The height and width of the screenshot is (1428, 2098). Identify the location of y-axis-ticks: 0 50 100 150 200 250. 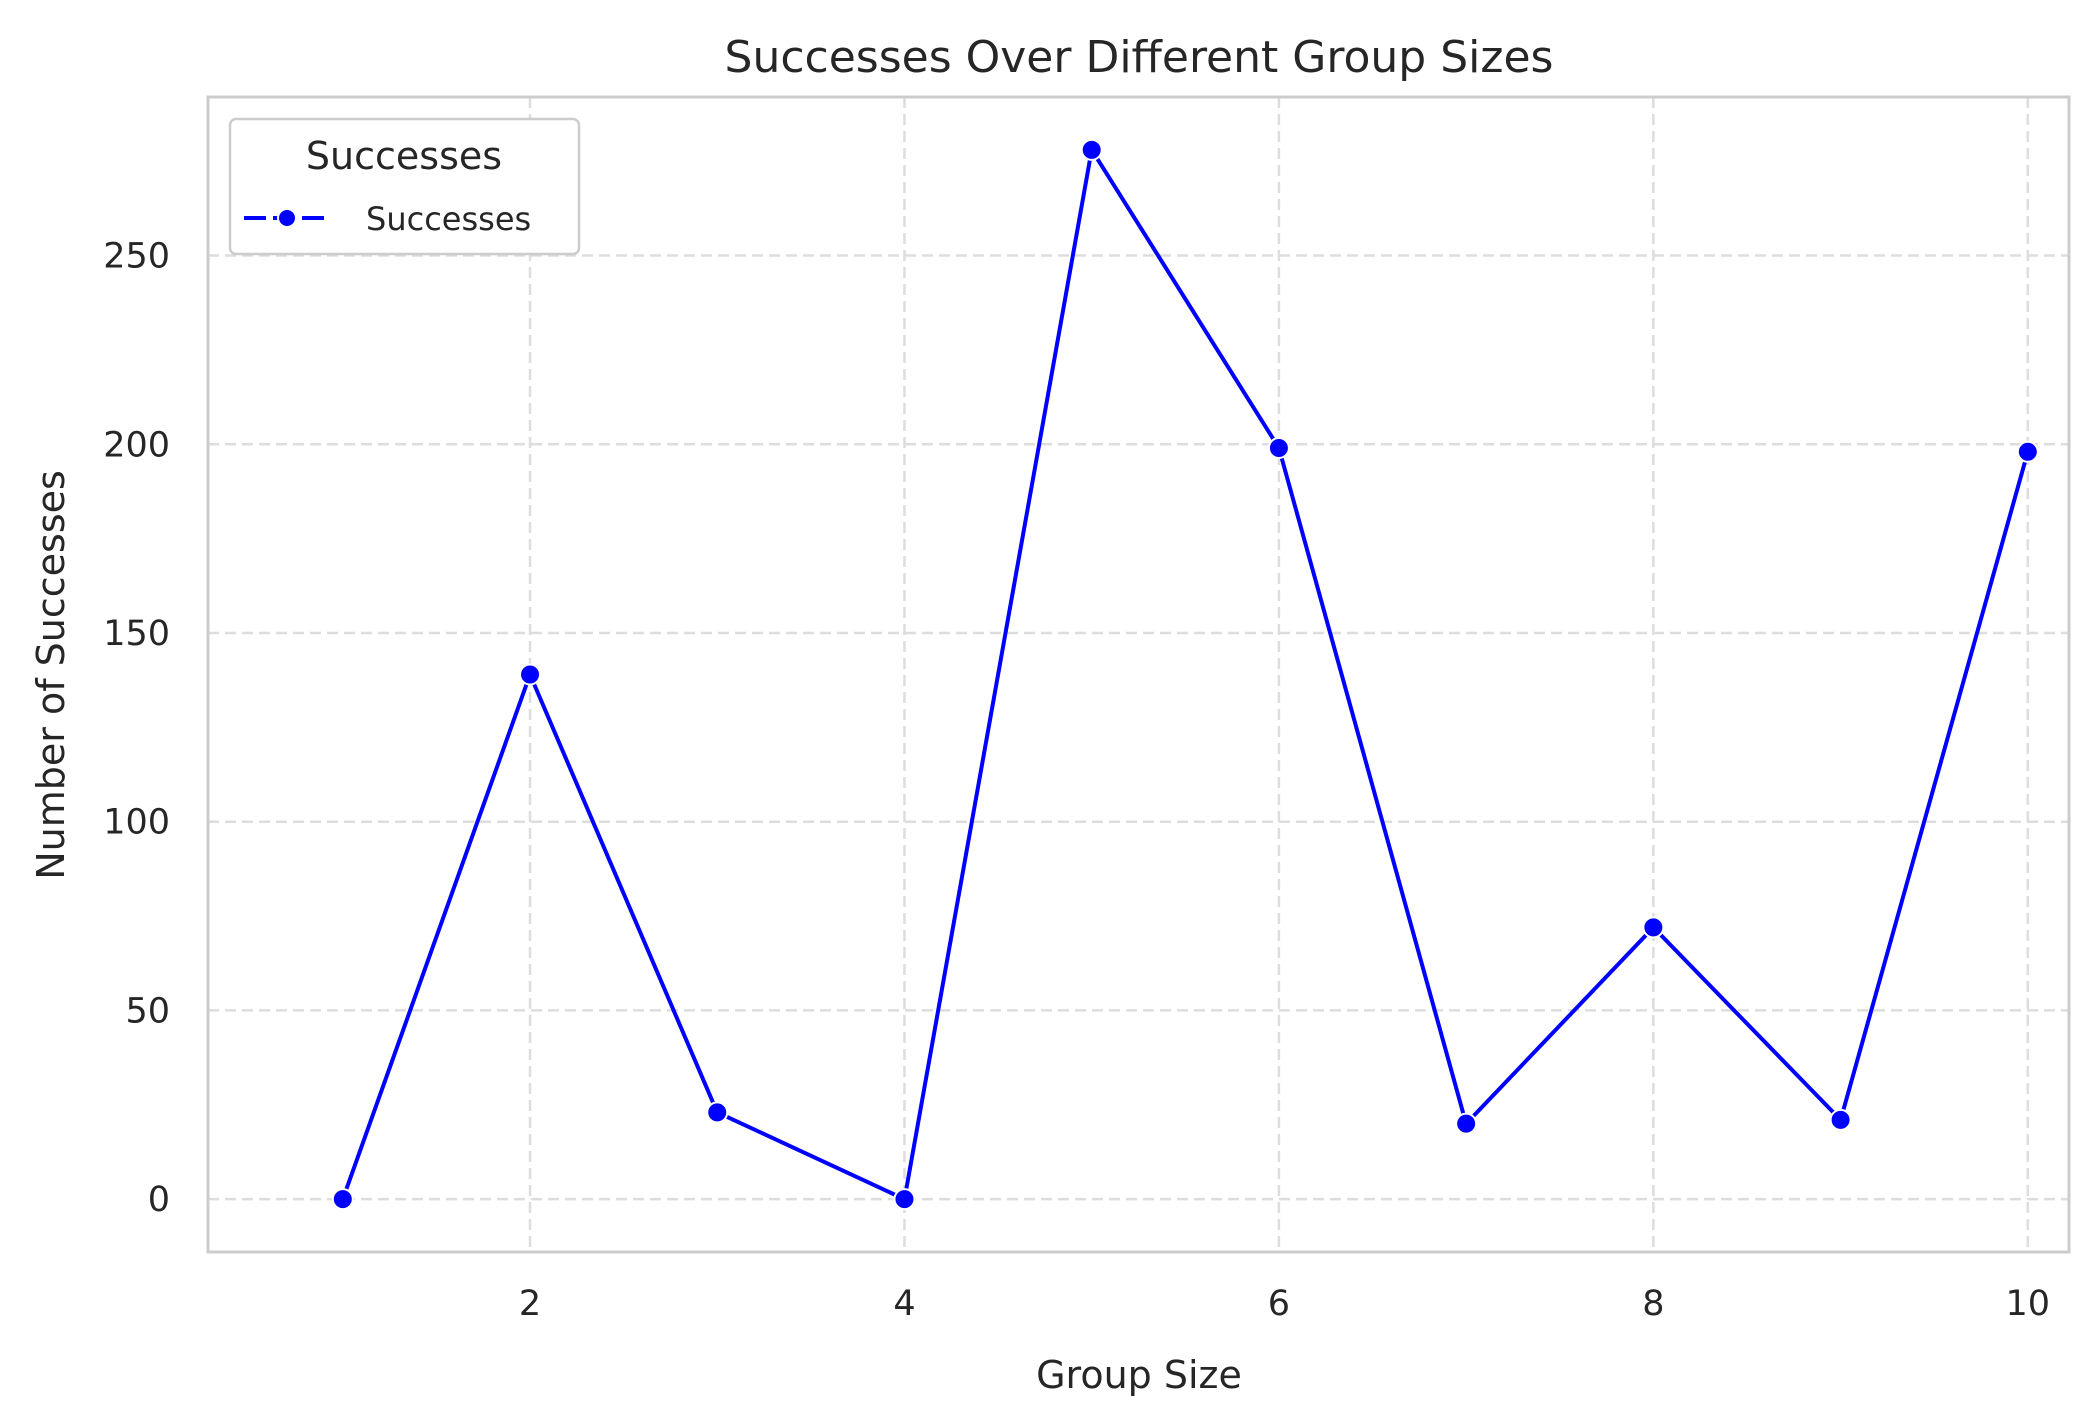
(136, 729).